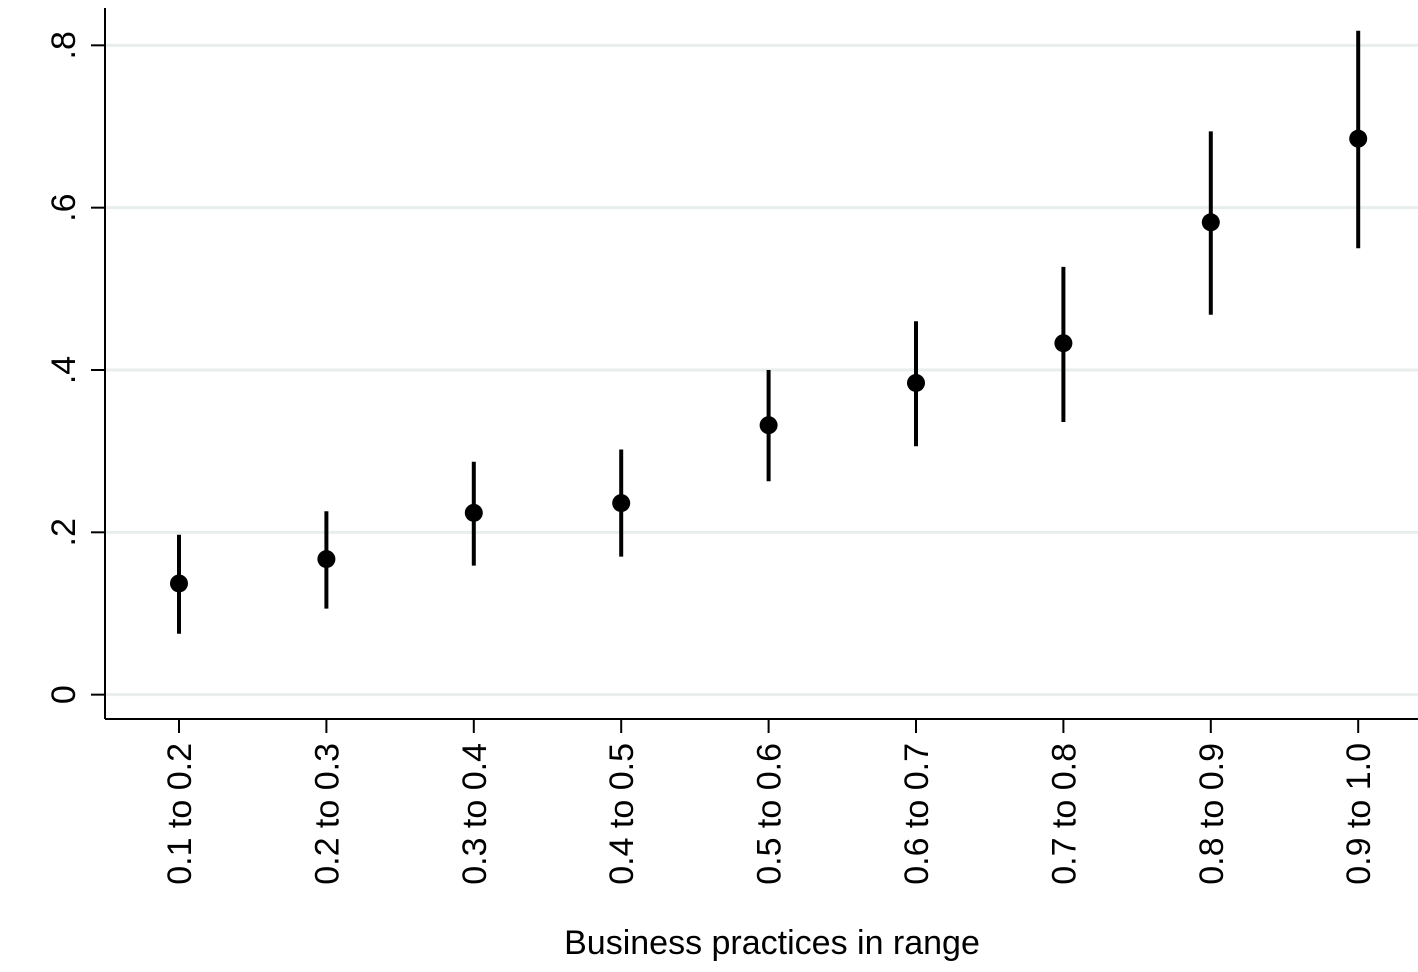  I want to click on y-tick-label: .4, so click(64, 370).